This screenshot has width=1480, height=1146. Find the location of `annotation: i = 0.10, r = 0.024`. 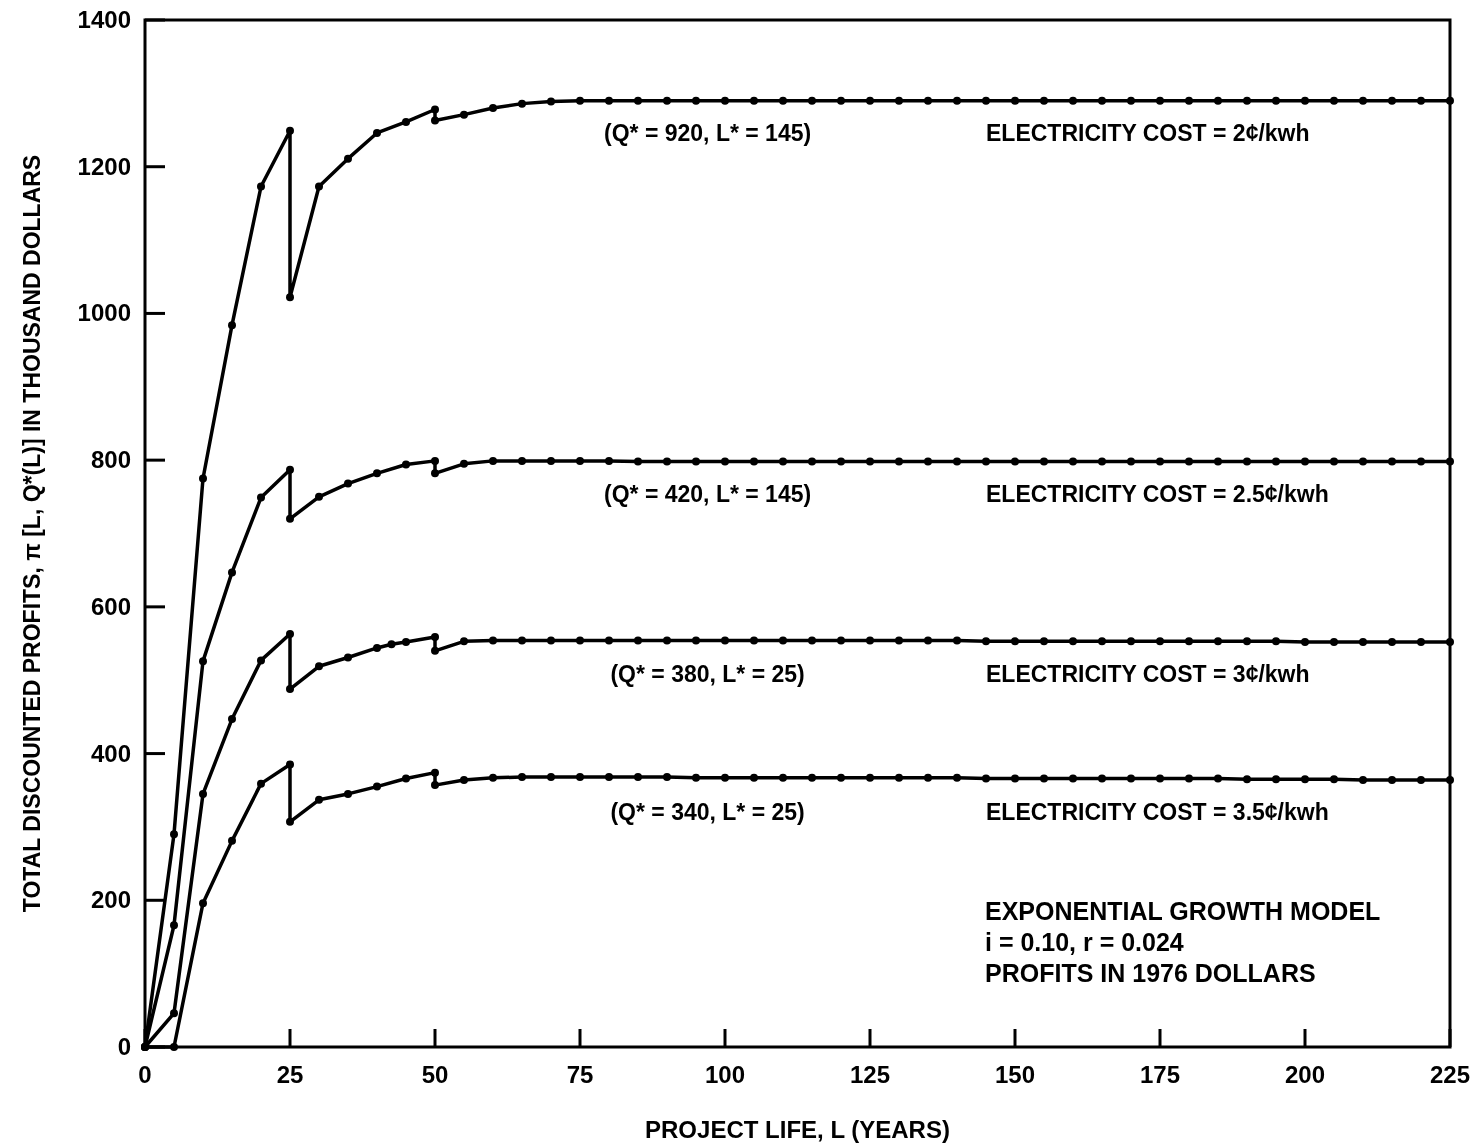

annotation: i = 0.10, r = 0.024 is located at coordinates (1084, 942).